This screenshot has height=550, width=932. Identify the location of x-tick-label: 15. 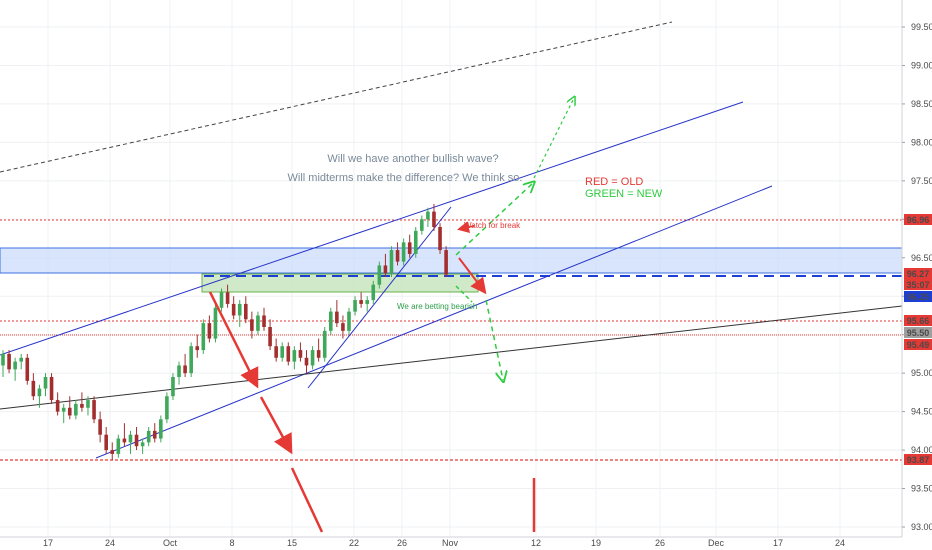
(292, 543).